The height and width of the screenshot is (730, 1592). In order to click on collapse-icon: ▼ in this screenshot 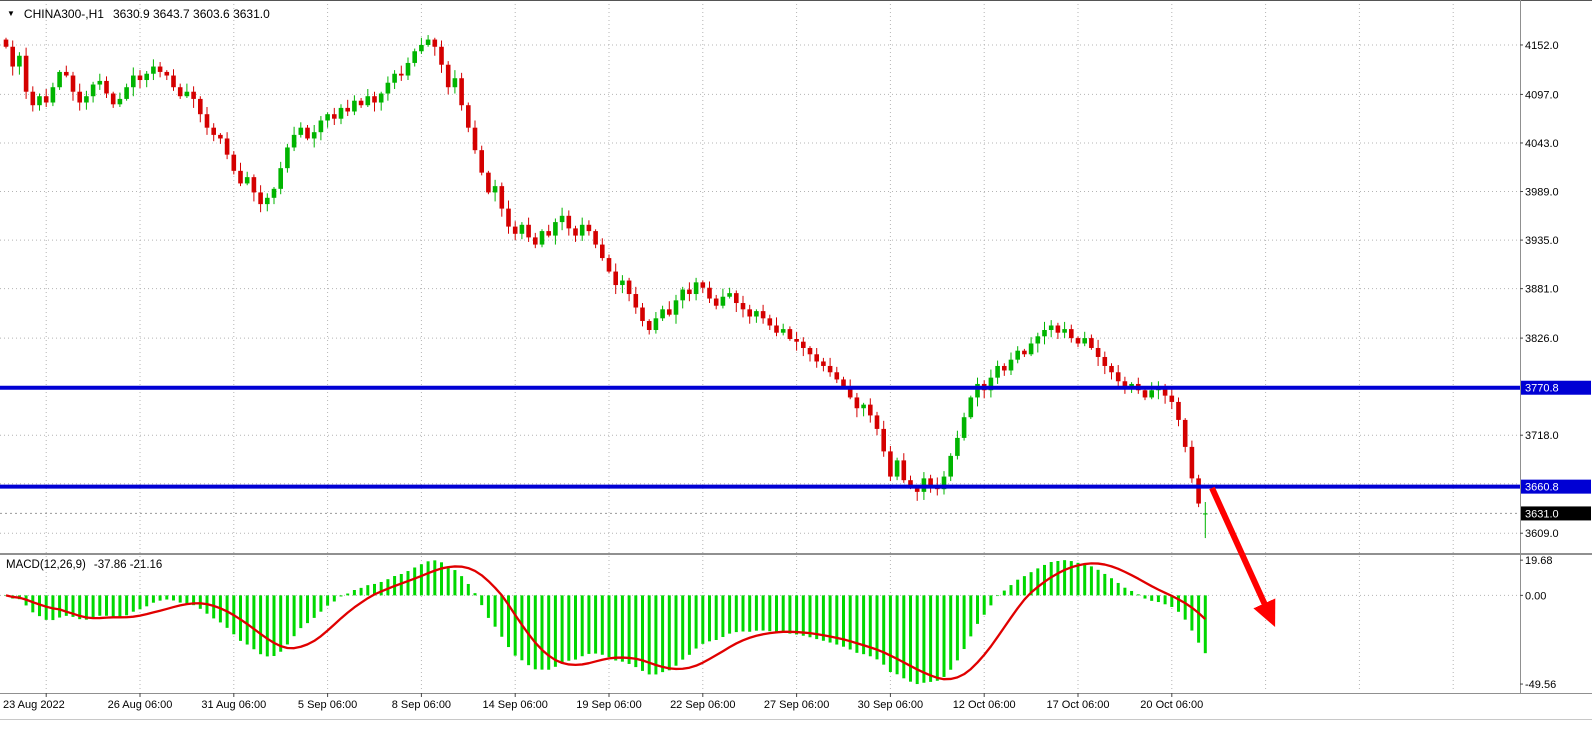, I will do `click(11, 13)`.